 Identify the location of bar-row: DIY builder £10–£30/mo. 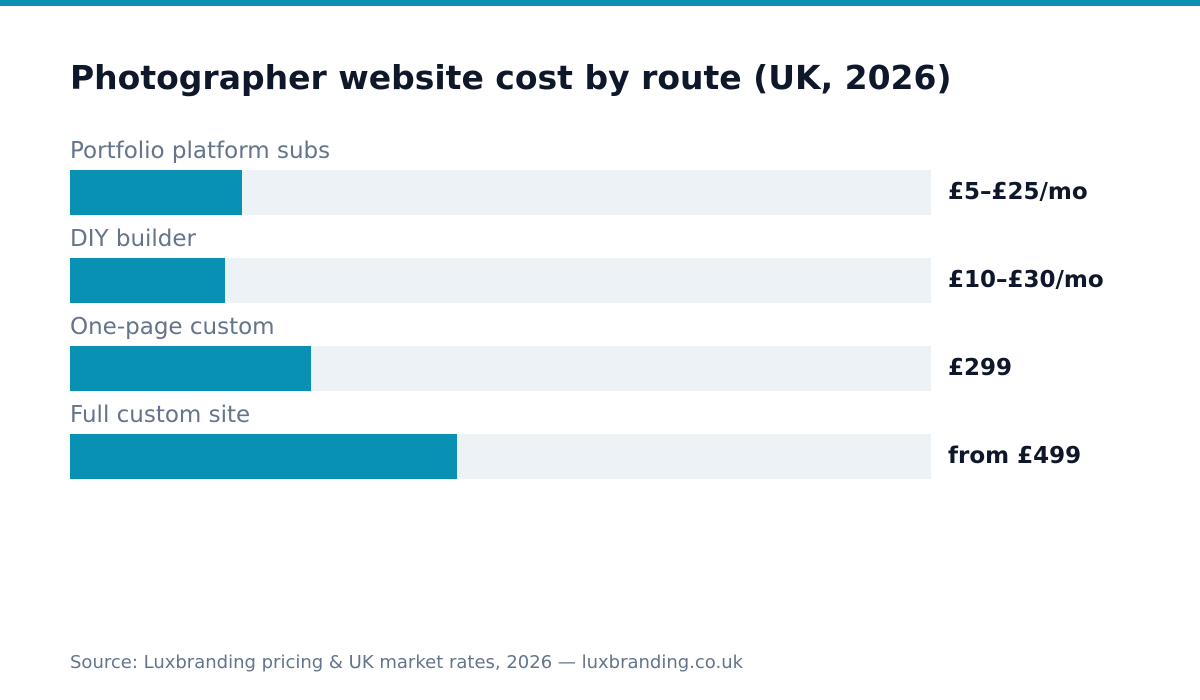
(600, 264).